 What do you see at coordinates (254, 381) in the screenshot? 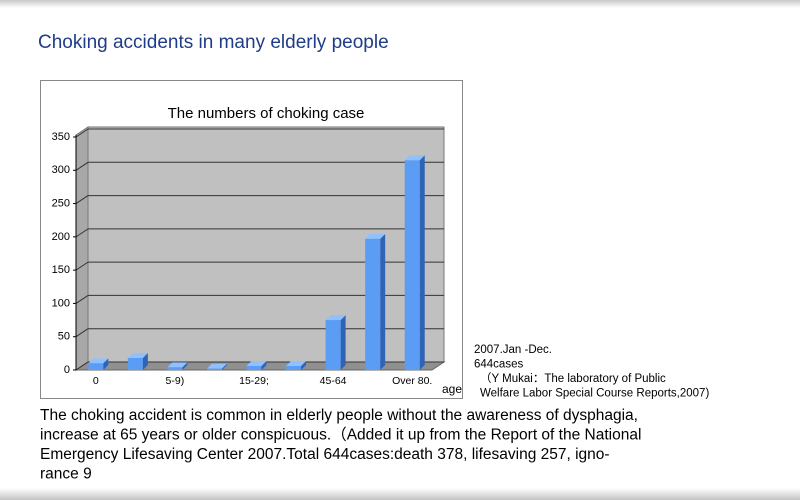
I see `x-tick-label: 15-29;` at bounding box center [254, 381].